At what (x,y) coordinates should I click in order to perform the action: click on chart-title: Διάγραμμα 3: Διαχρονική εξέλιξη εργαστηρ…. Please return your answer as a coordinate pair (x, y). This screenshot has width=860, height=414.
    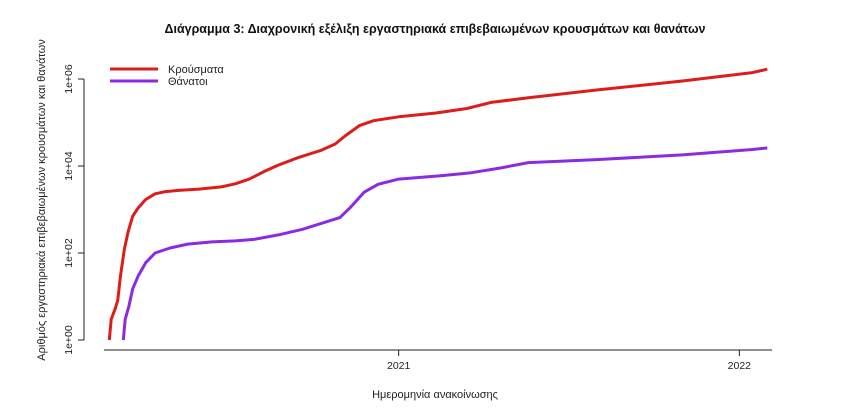
    Looking at the image, I should click on (434, 29).